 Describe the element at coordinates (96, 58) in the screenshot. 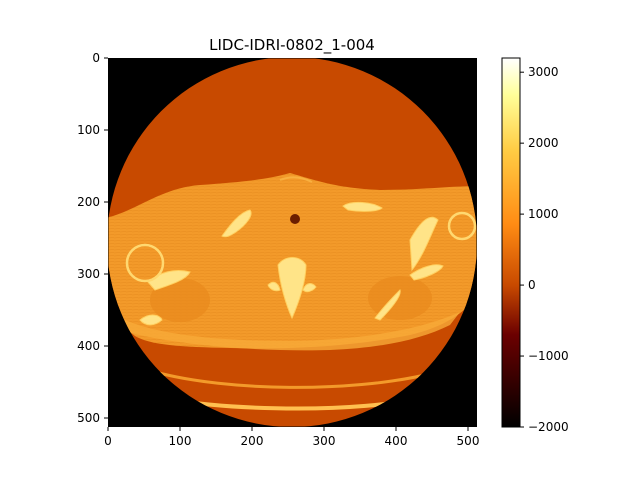

I see `y-tick-label: 0` at that location.